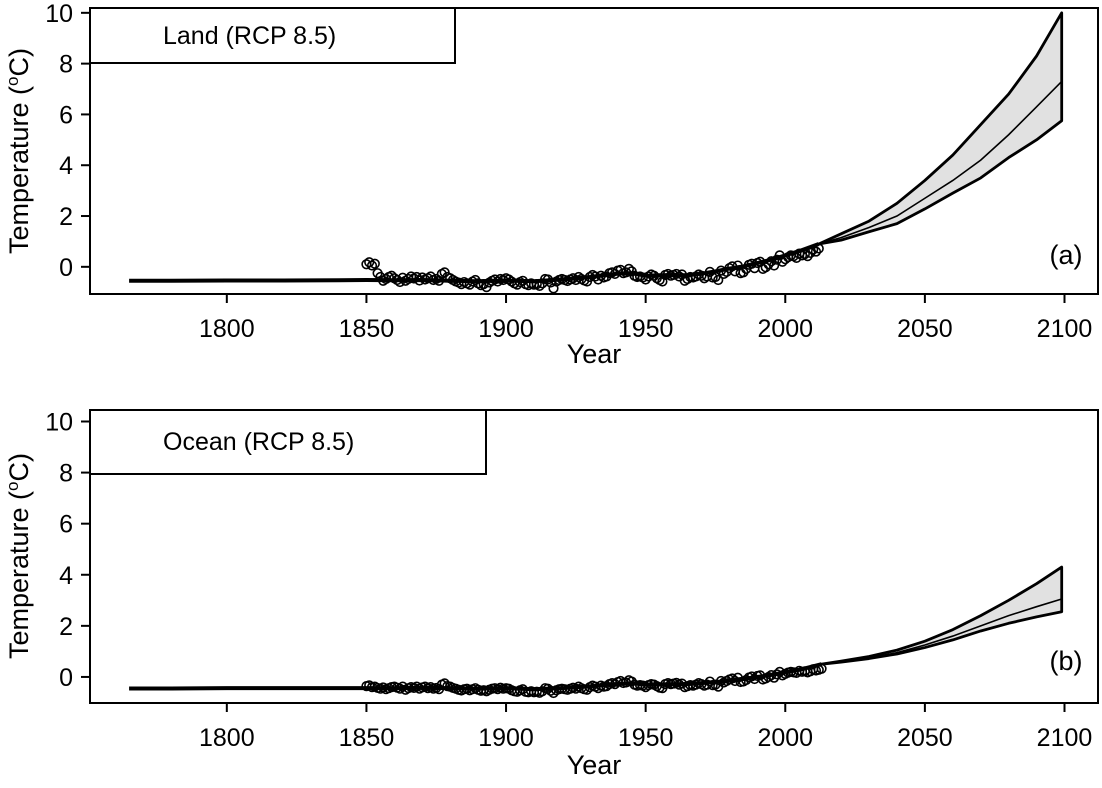 The width and height of the screenshot is (1102, 788). What do you see at coordinates (1066, 255) in the screenshot?
I see `panel-a-tag: (a)` at bounding box center [1066, 255].